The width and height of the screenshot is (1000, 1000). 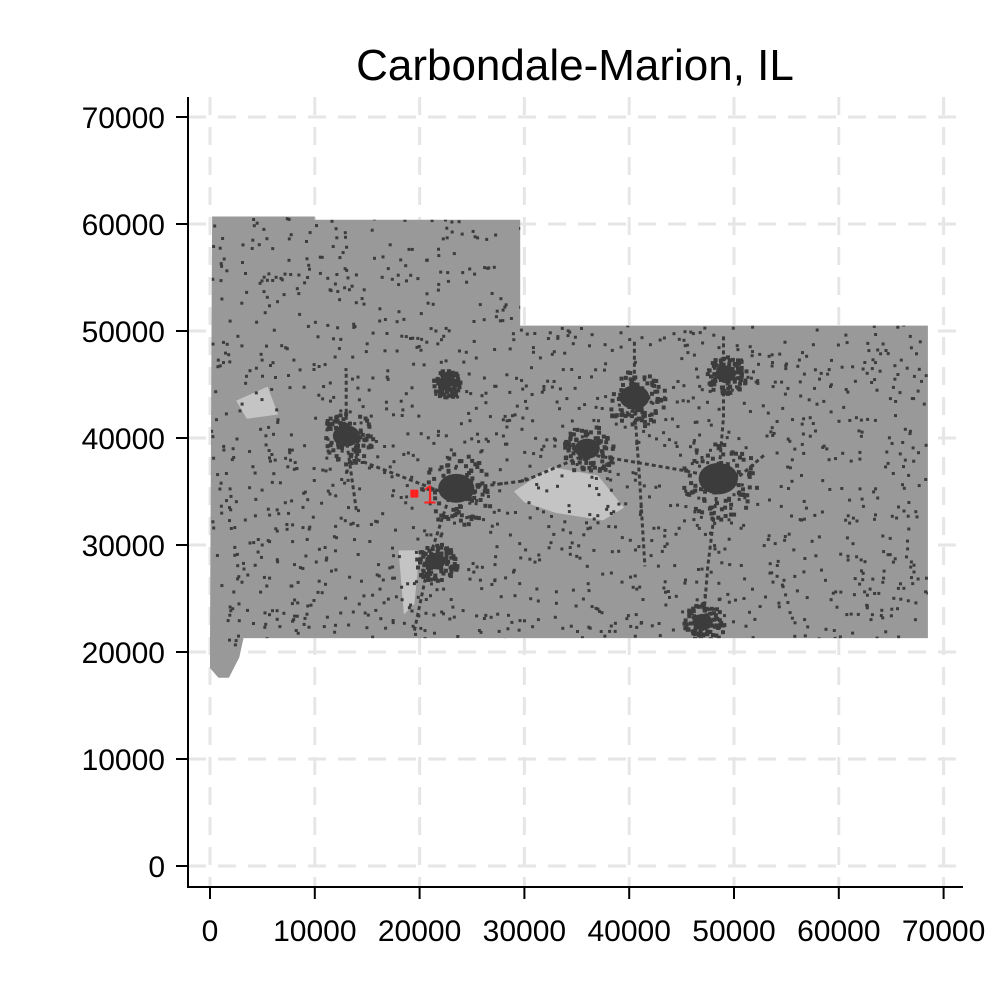 I want to click on y-tick-label-6: 60000, so click(x=123, y=225).